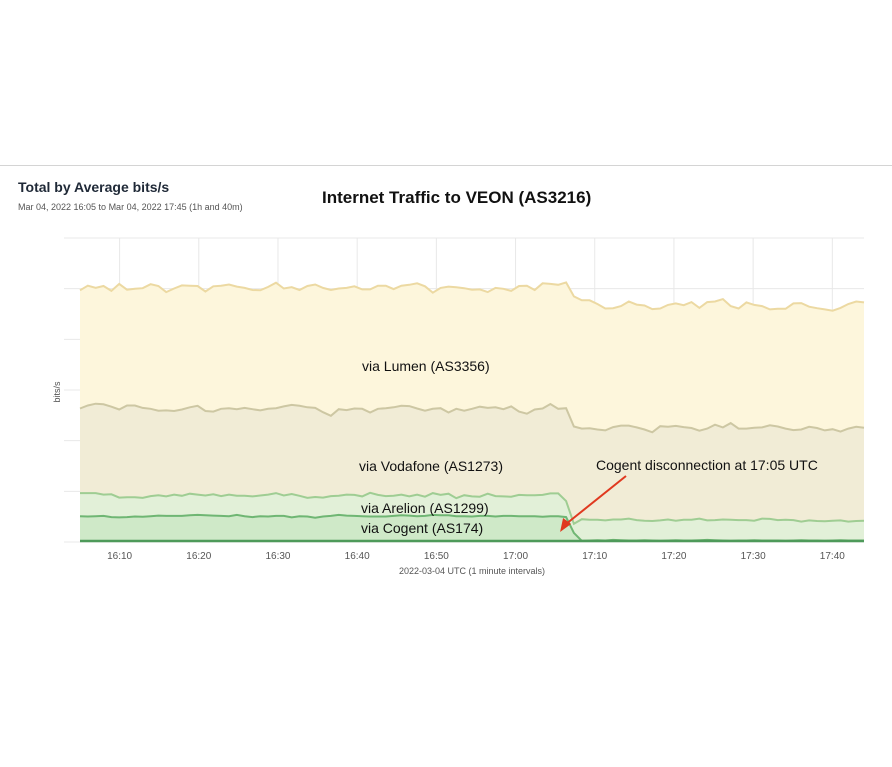 The width and height of the screenshot is (892, 767). What do you see at coordinates (357, 556) in the screenshot?
I see `x-tick-label: 16:40` at bounding box center [357, 556].